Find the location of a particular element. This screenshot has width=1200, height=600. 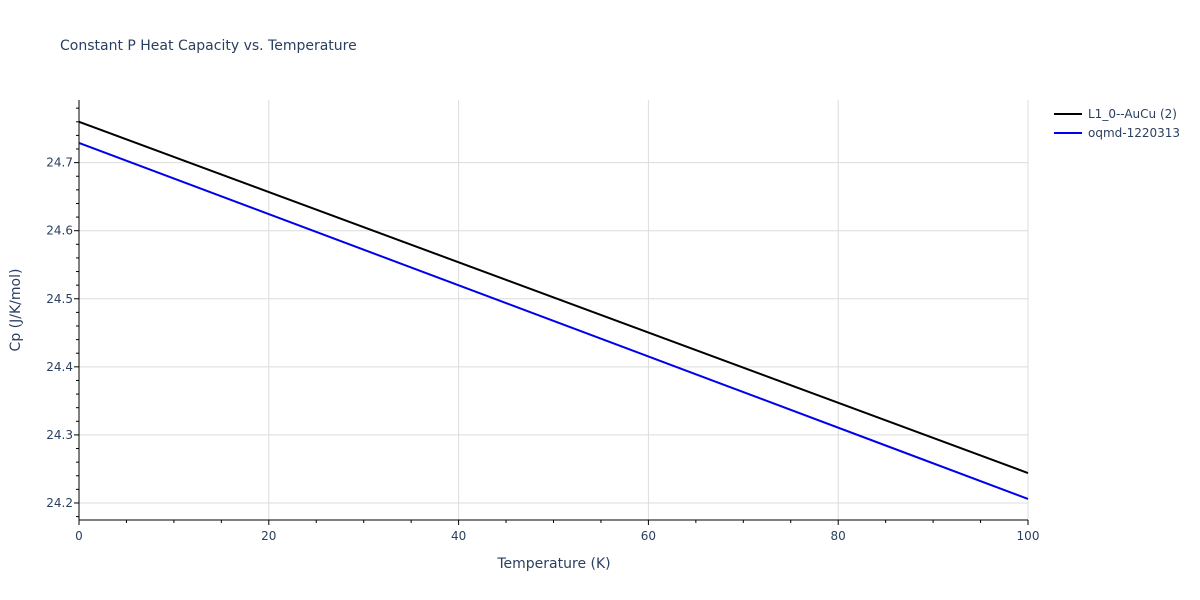

y-axis-label: Cp (J/K/mol) is located at coordinates (16, 310).